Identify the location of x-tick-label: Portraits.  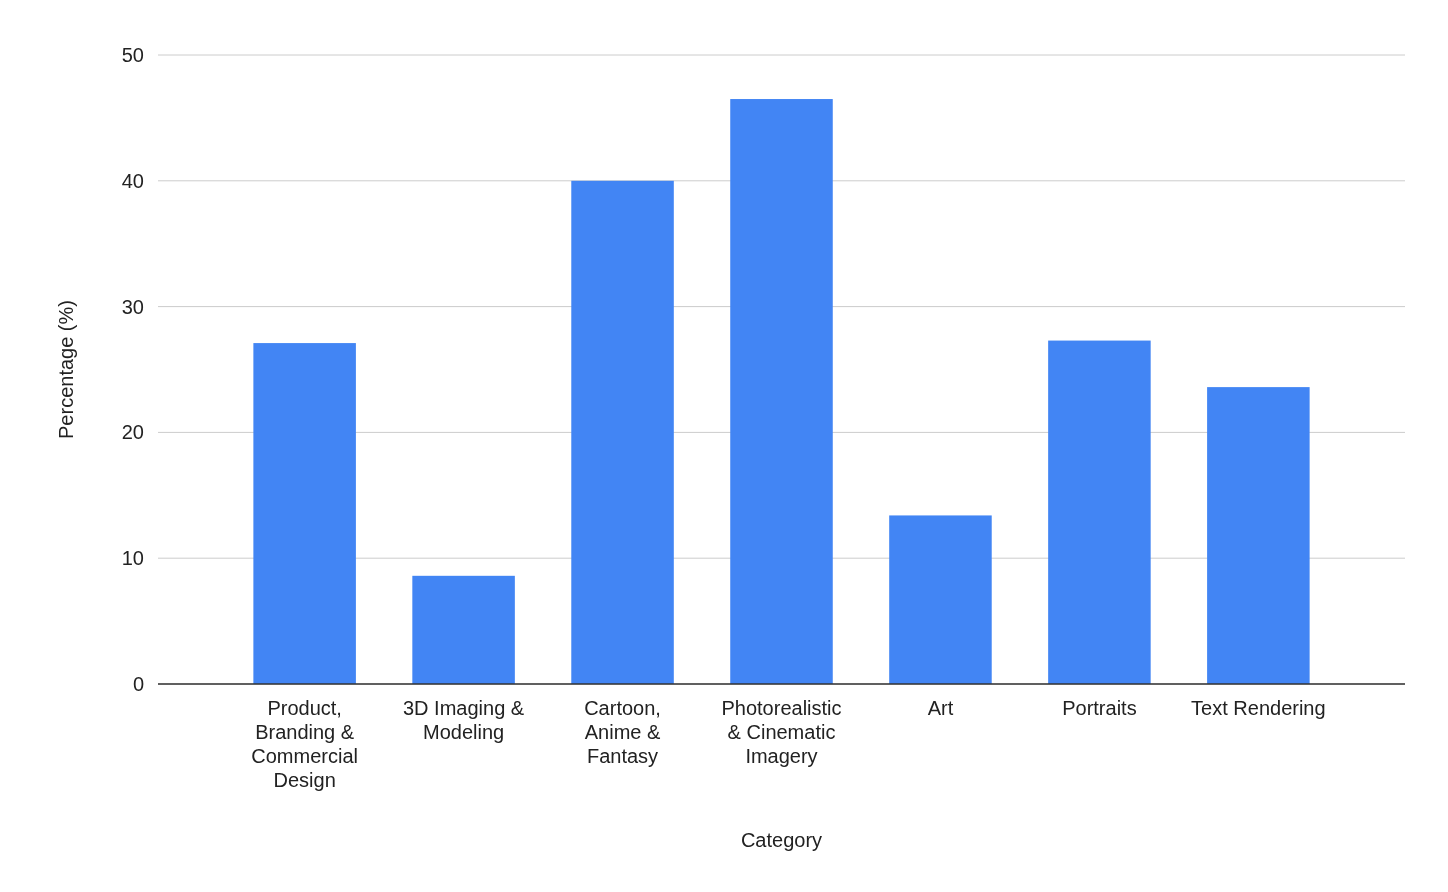
(1099, 708).